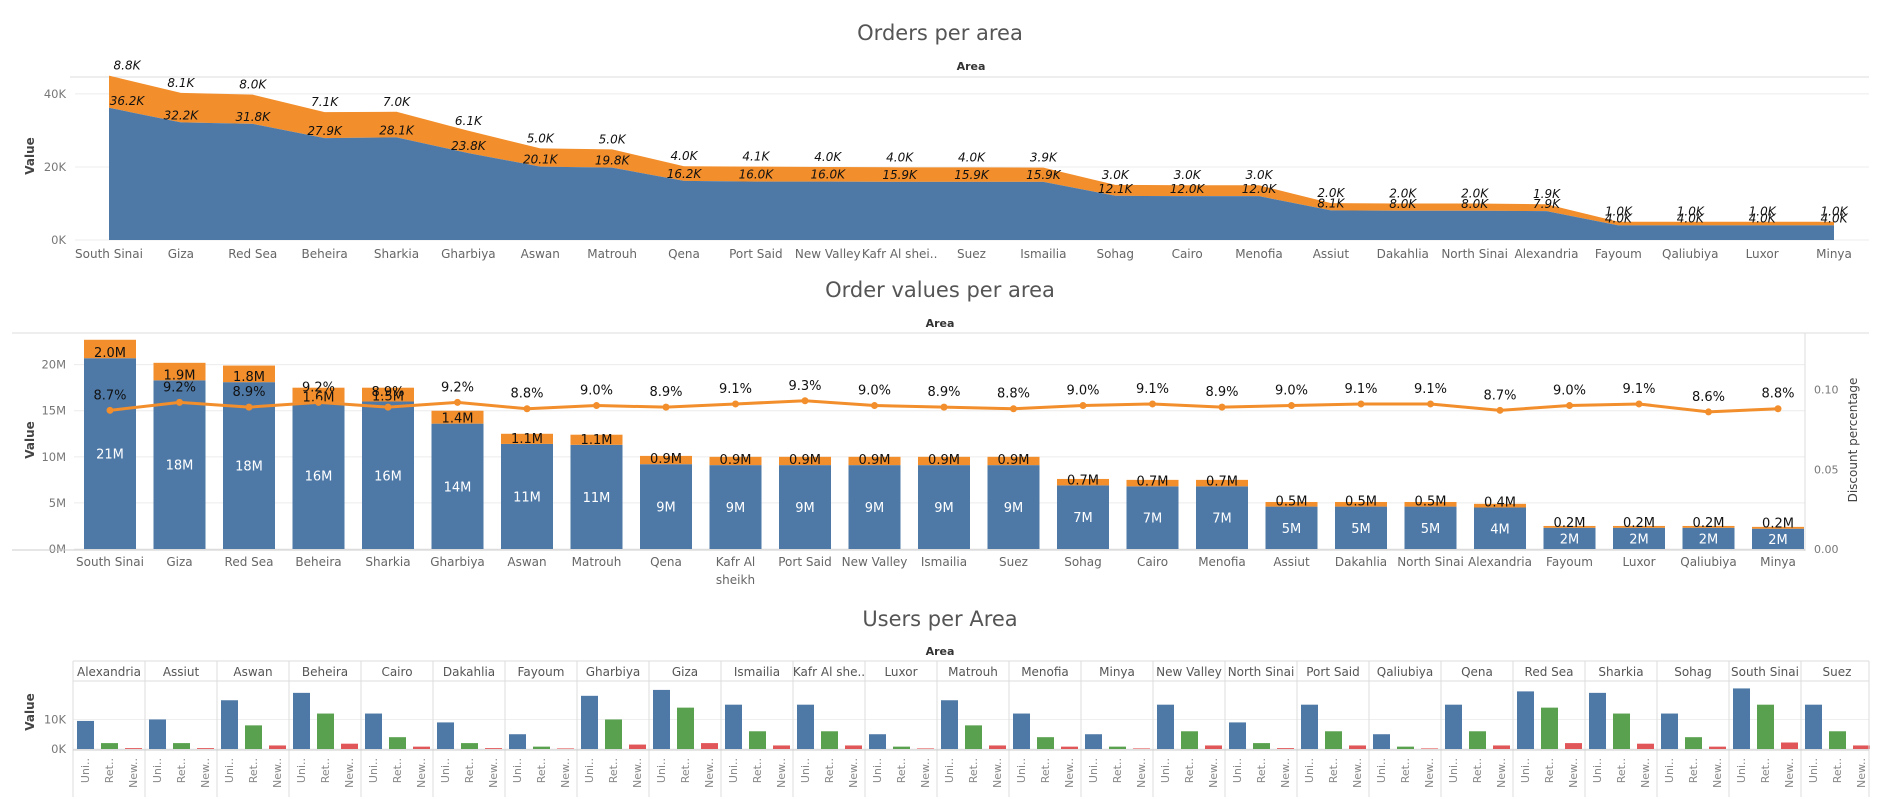 Image resolution: width=1881 pixels, height=801 pixels. Describe the element at coordinates (1331, 203) in the screenshot. I see `orders-series-1-label: 8.1K` at that location.